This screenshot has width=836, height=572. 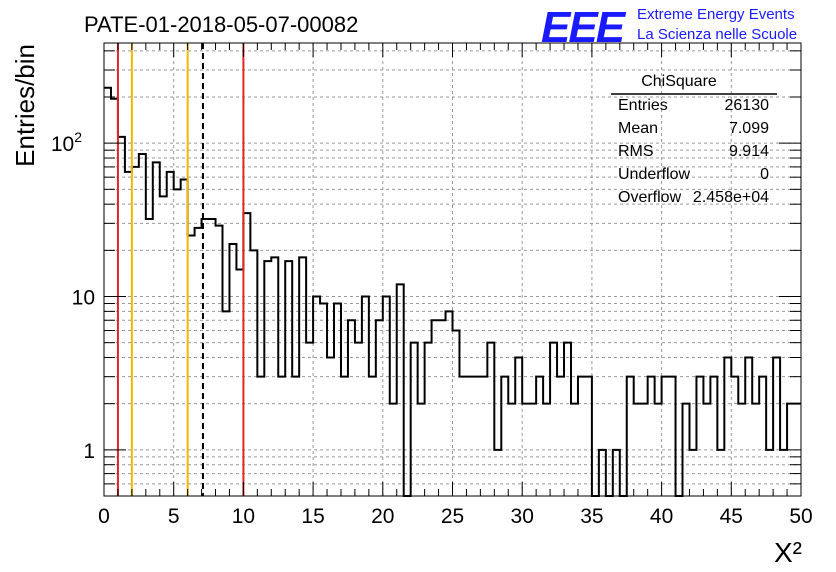 I want to click on stats-label: RMS, so click(x=636, y=151).